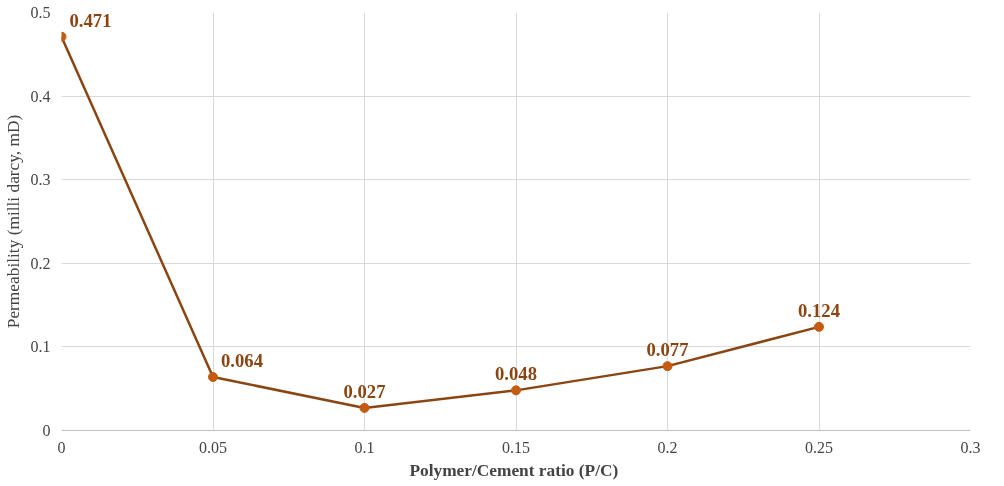 This screenshot has height=486, width=1004. I want to click on y-tick-label: 0.1, so click(40, 347).